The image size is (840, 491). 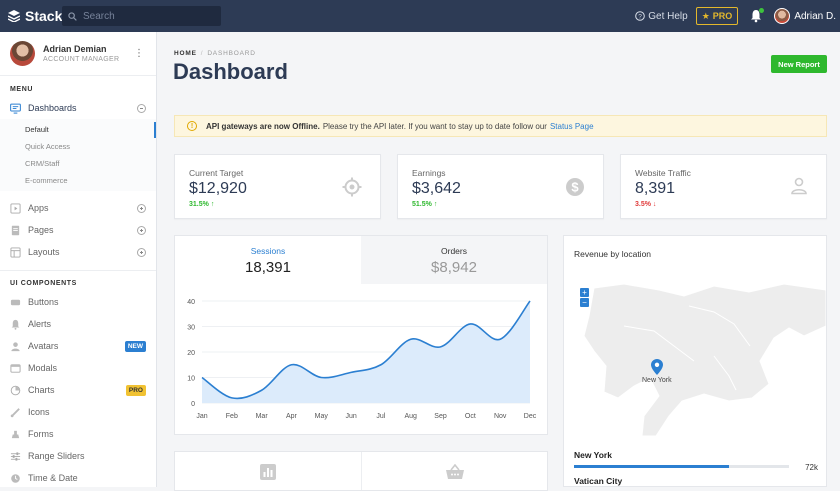 What do you see at coordinates (571, 126) in the screenshot?
I see `status-page-link: Status Page` at bounding box center [571, 126].